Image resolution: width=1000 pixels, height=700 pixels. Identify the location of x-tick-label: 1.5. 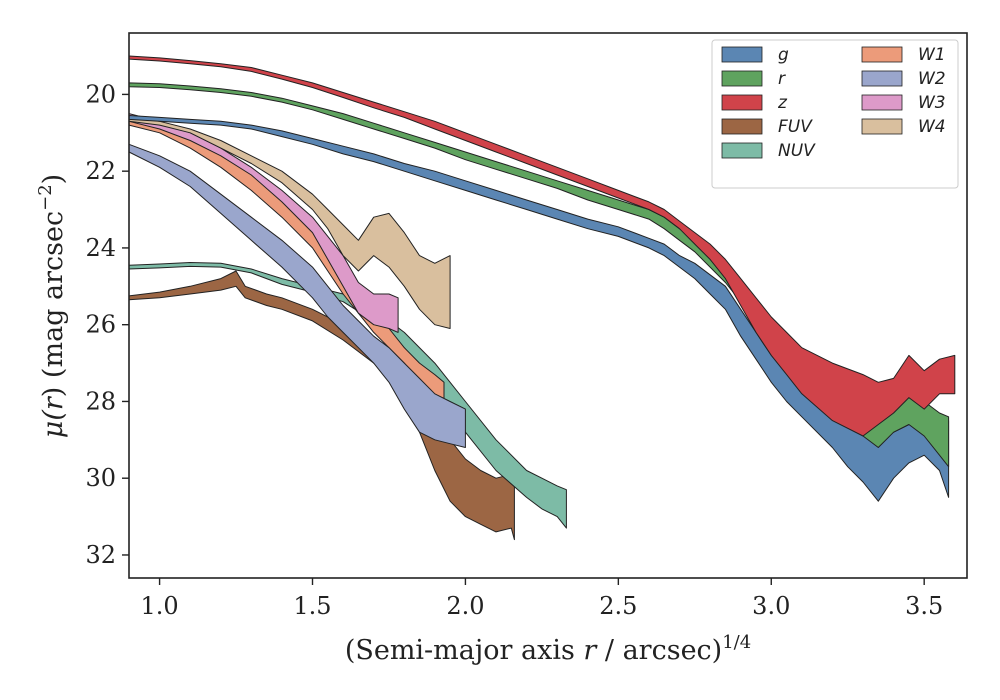
(312, 606).